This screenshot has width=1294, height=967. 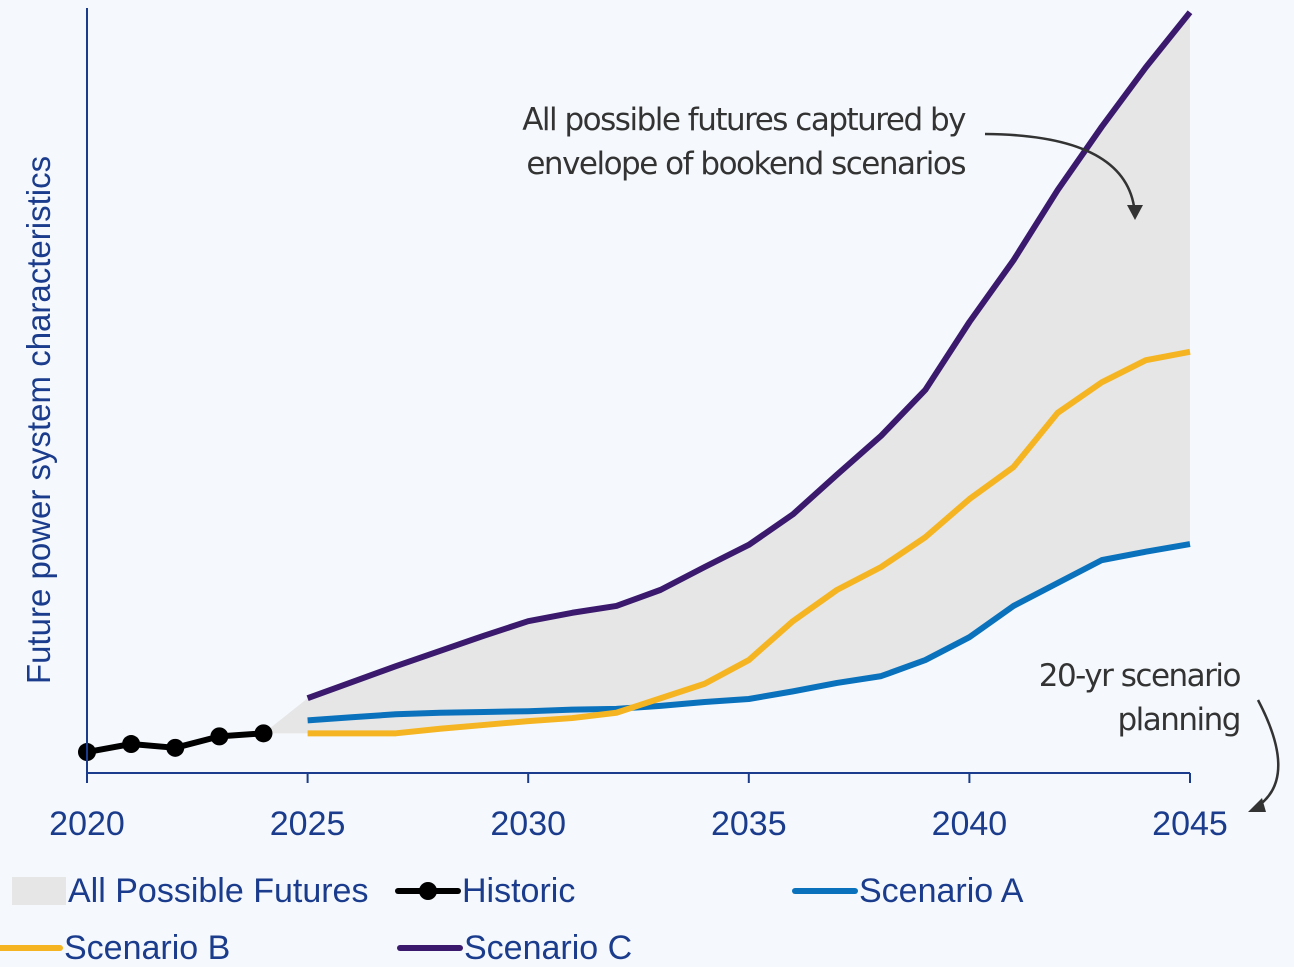 What do you see at coordinates (87, 824) in the screenshot?
I see `x-tick-label: 2020` at bounding box center [87, 824].